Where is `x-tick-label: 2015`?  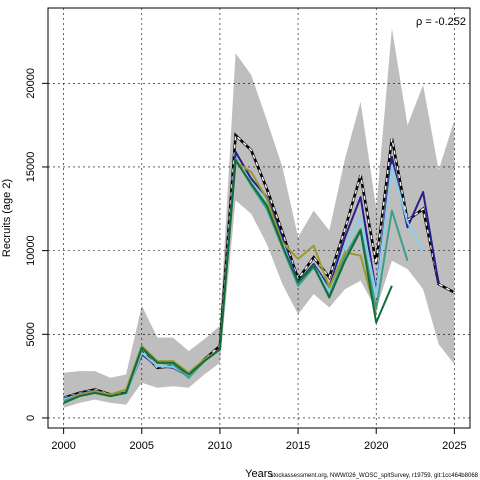
x-tick-label: 2015 is located at coordinates (298, 446).